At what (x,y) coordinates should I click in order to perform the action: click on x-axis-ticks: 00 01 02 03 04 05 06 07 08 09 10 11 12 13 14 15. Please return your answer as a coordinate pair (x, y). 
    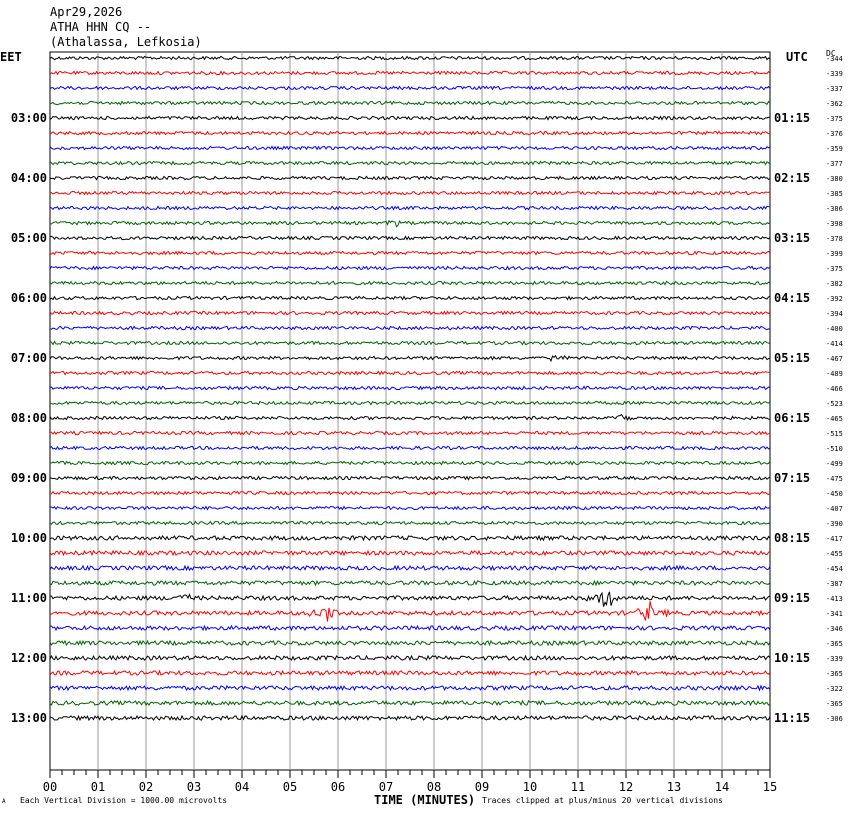
    Looking at the image, I should click on (410, 782).